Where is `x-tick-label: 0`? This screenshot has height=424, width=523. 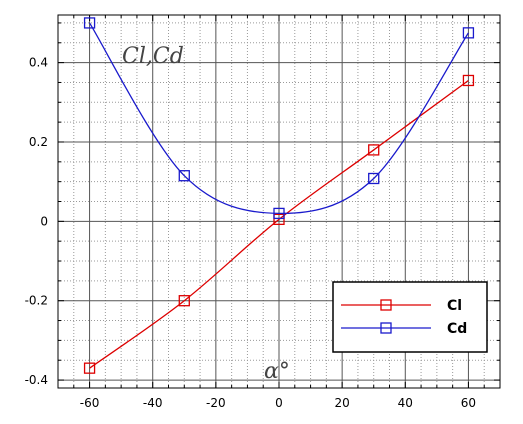 x-tick-label: 0 is located at coordinates (279, 403).